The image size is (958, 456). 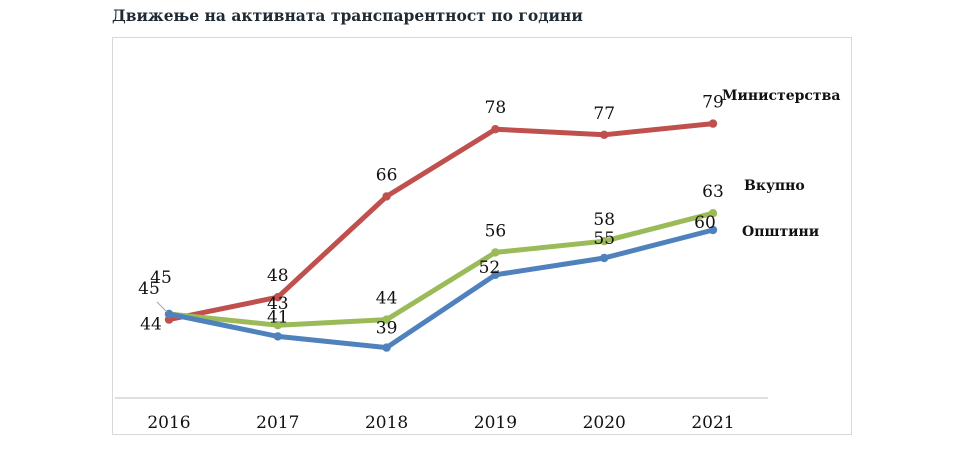 What do you see at coordinates (780, 232) in the screenshot?
I see `series-label: Општини` at bounding box center [780, 232].